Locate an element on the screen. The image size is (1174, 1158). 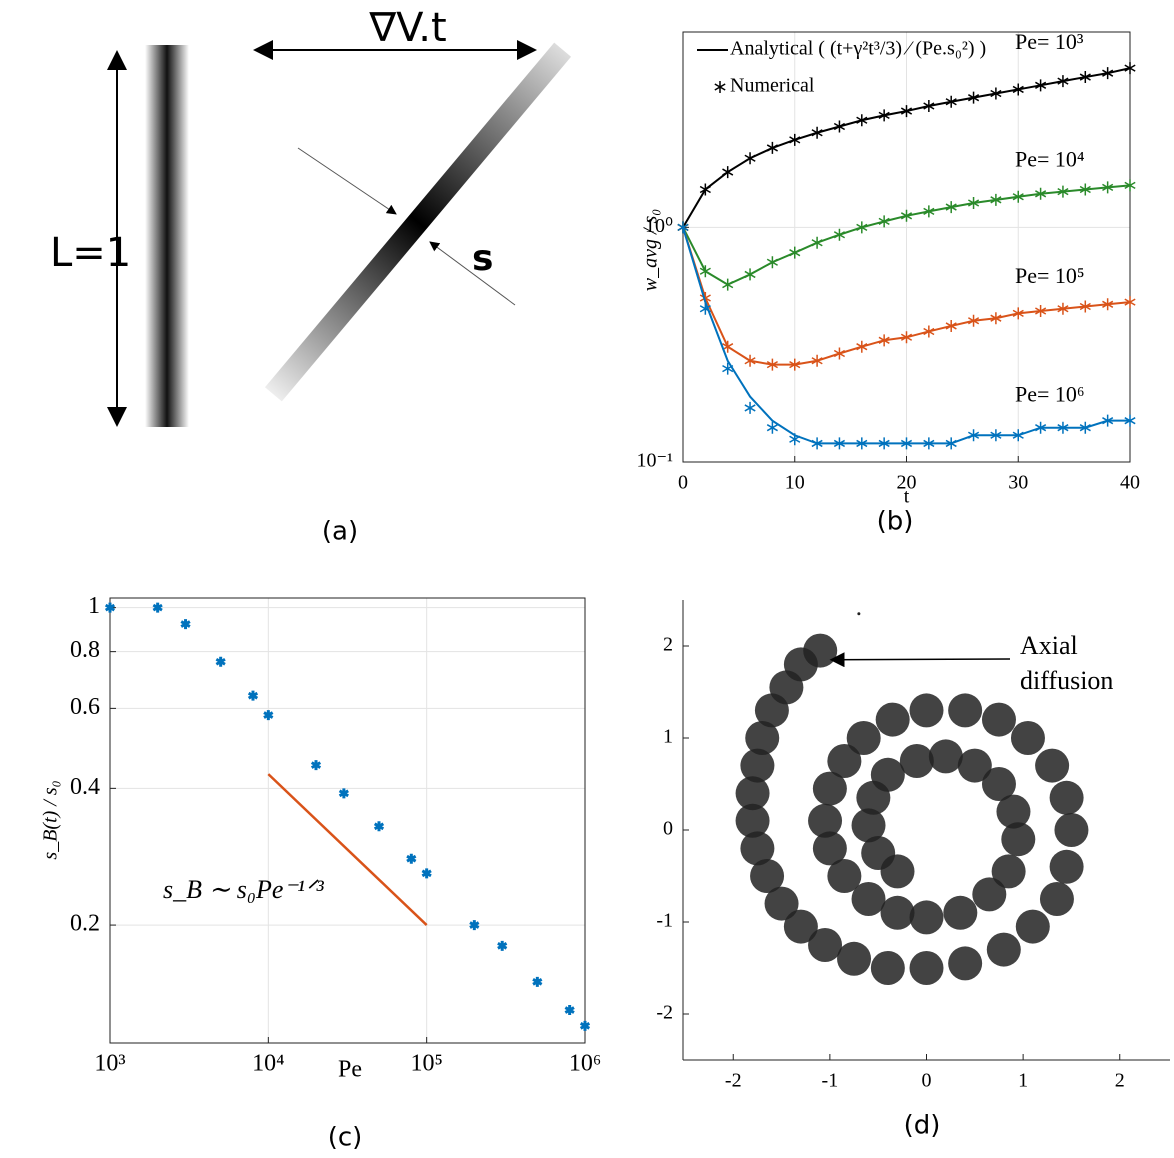
reference-line is located at coordinates (347, 849).